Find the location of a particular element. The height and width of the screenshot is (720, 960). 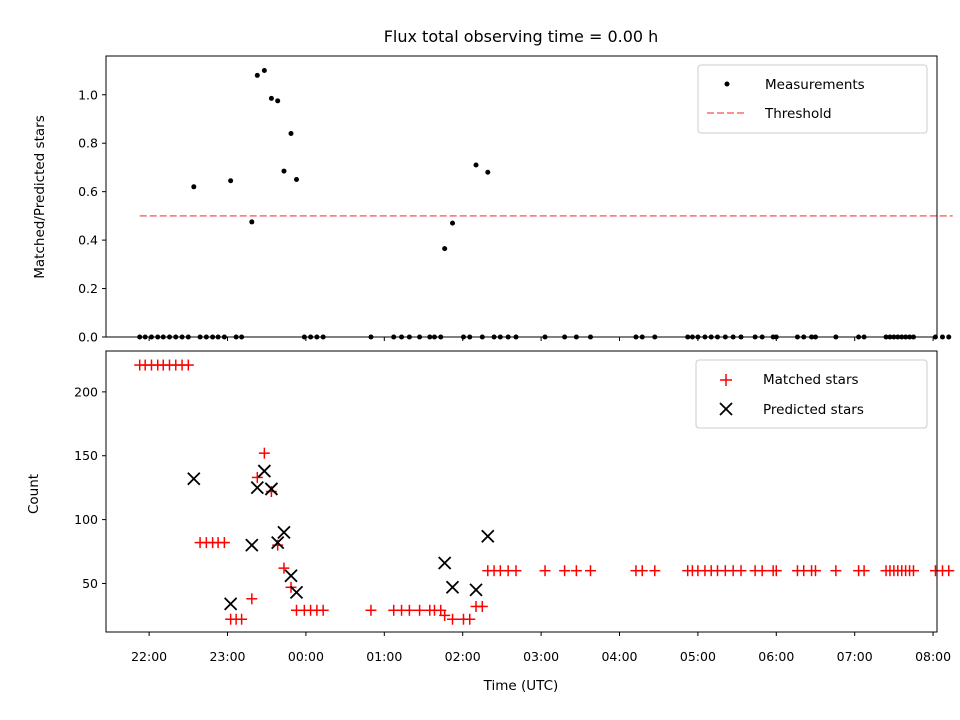

bottom-x-tick-label: 06:00 is located at coordinates (776, 656).